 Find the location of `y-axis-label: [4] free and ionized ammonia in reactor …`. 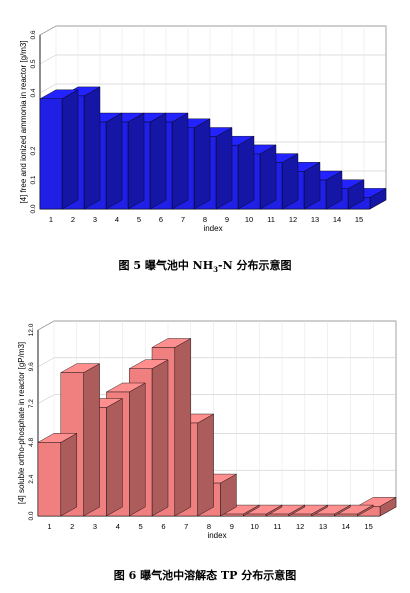

y-axis-label: [4] free and ionized ammonia in reactor … is located at coordinates (23, 121).